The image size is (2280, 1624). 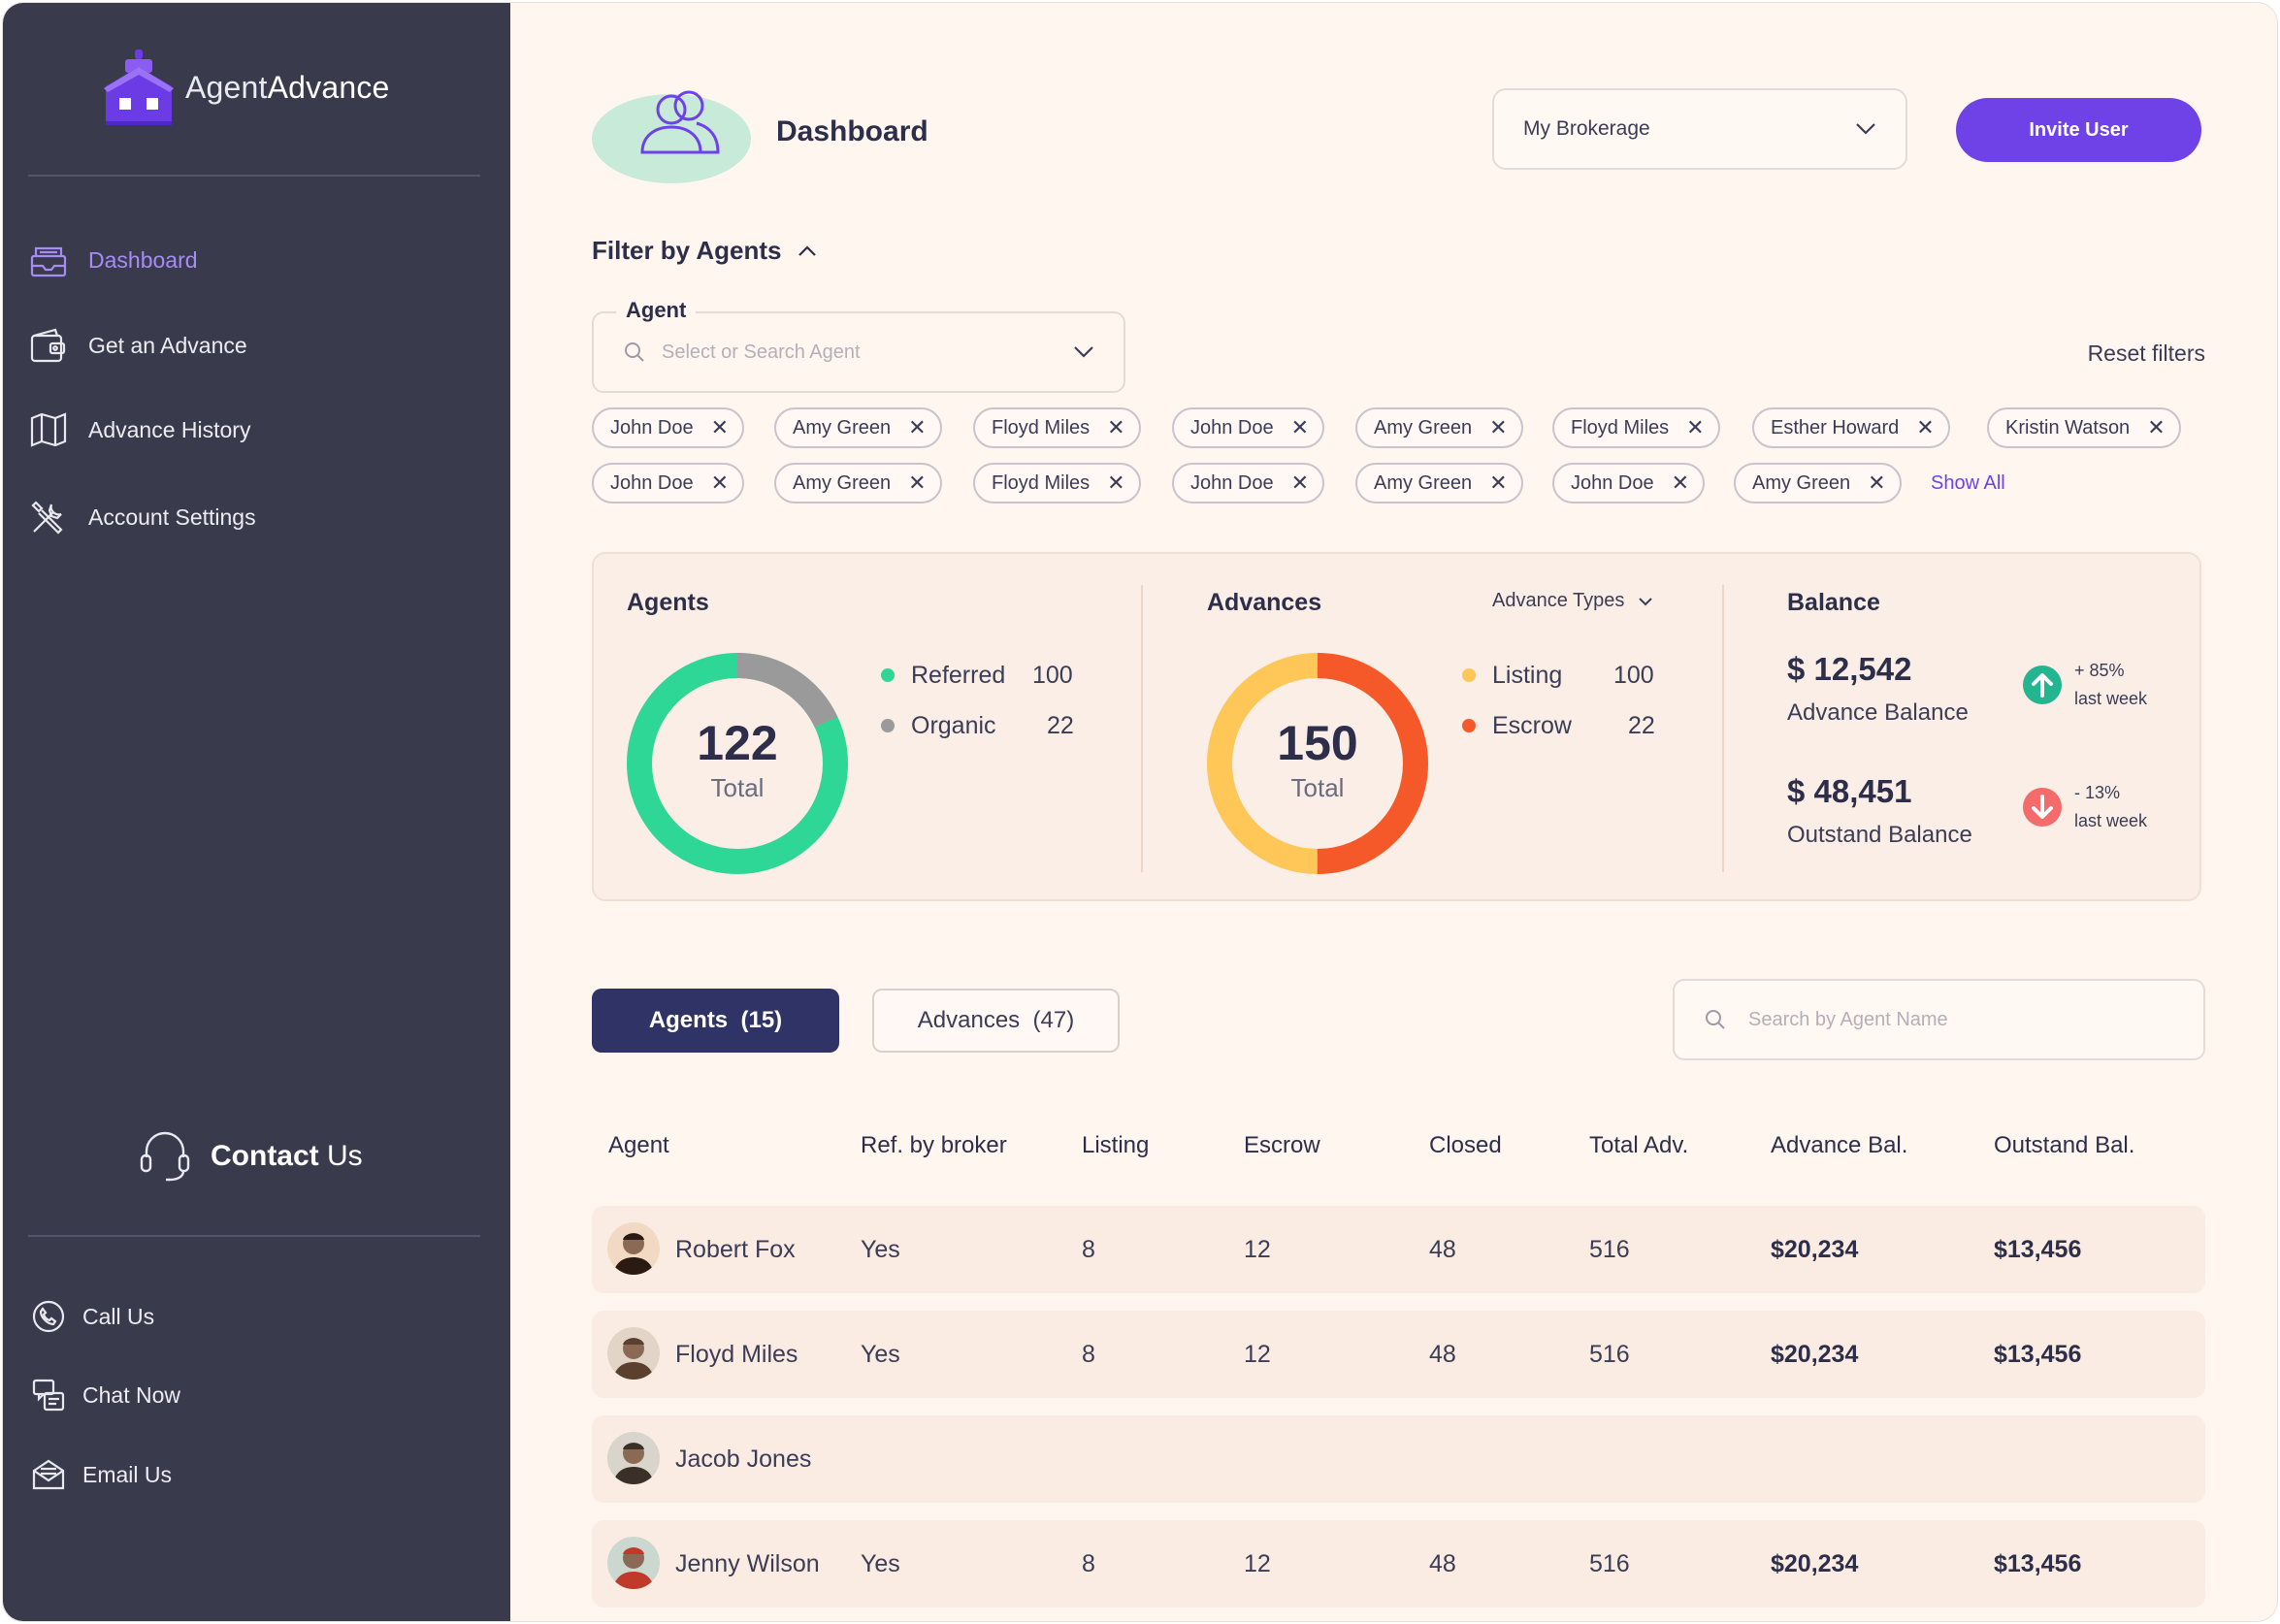 What do you see at coordinates (48, 260) in the screenshot?
I see `inbox-icon` at bounding box center [48, 260].